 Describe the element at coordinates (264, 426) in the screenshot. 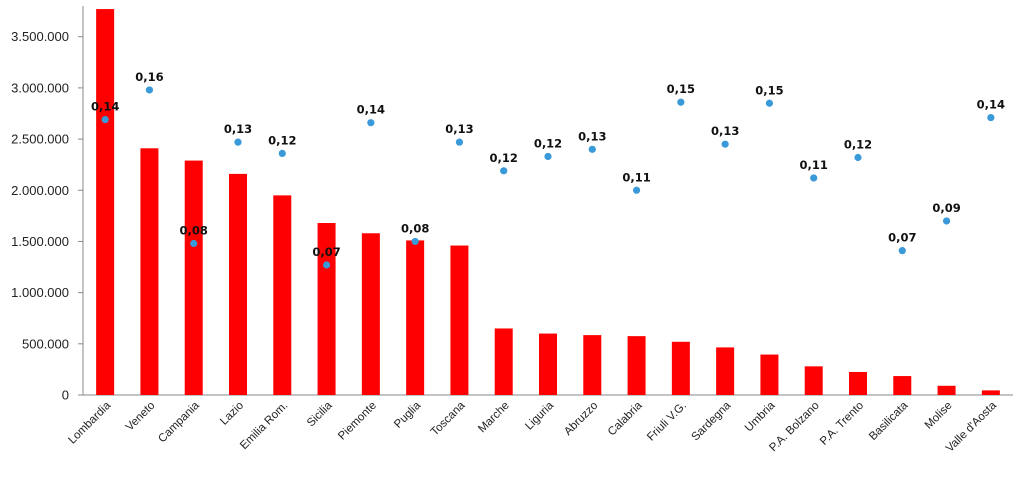

I see `x-tick-label: Emilia Rom.` at that location.